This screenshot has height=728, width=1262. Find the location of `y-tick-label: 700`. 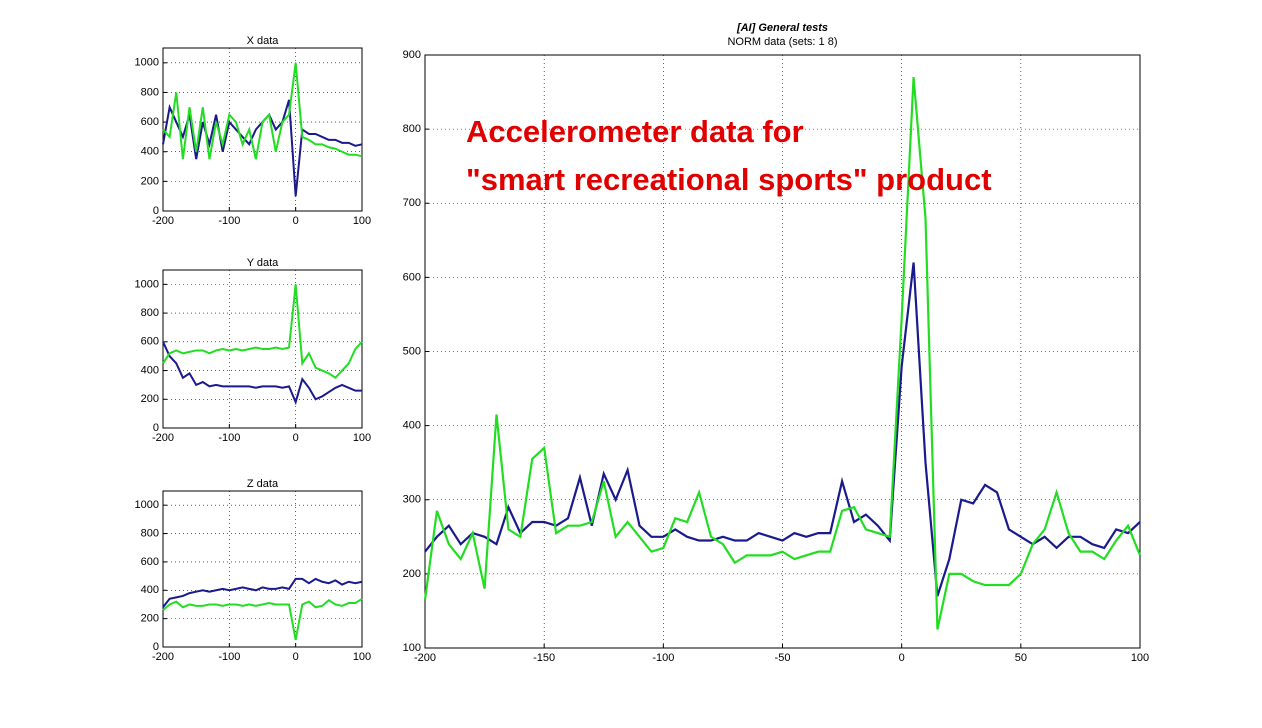

y-tick-label: 700 is located at coordinates (412, 203).